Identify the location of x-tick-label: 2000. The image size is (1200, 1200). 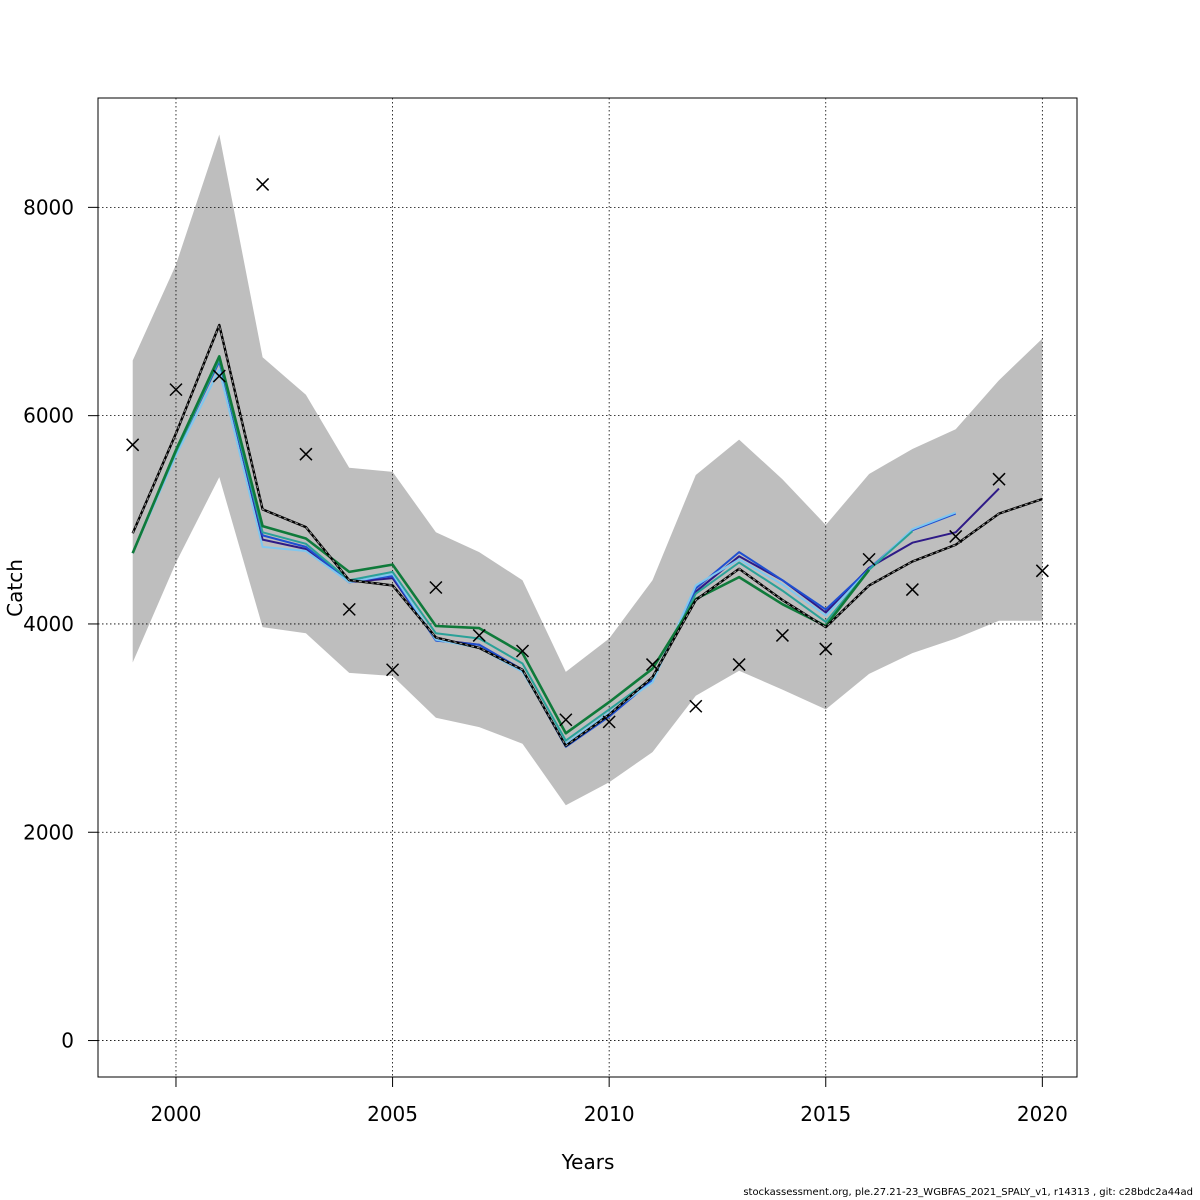
(176, 1114).